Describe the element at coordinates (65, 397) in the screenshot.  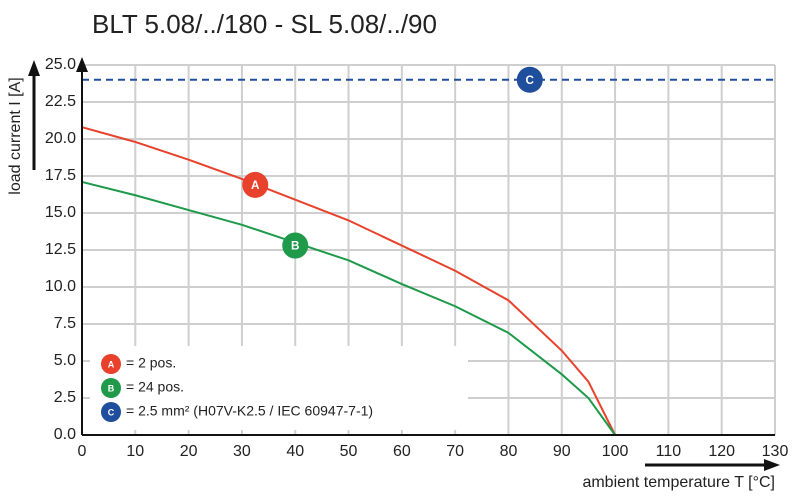
I see `y-tick-label: 2.5` at that location.